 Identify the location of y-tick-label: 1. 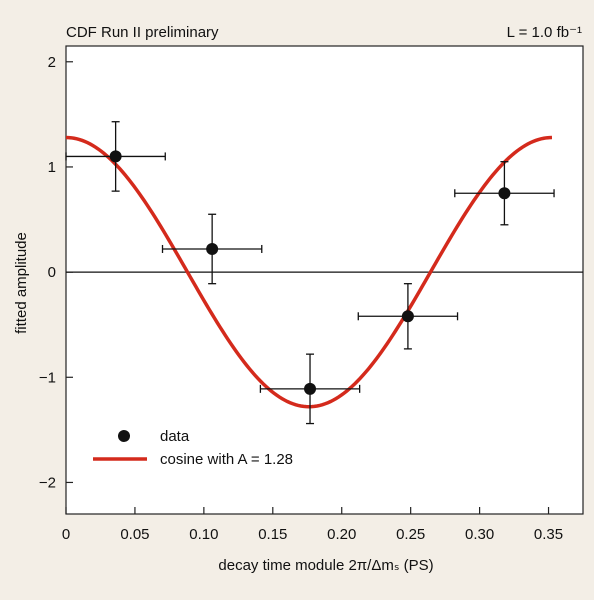
(52, 167).